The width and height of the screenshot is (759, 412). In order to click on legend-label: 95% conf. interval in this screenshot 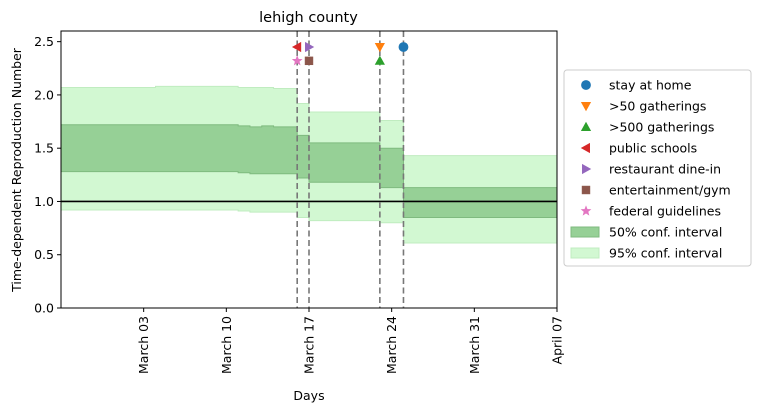, I will do `click(665, 253)`.